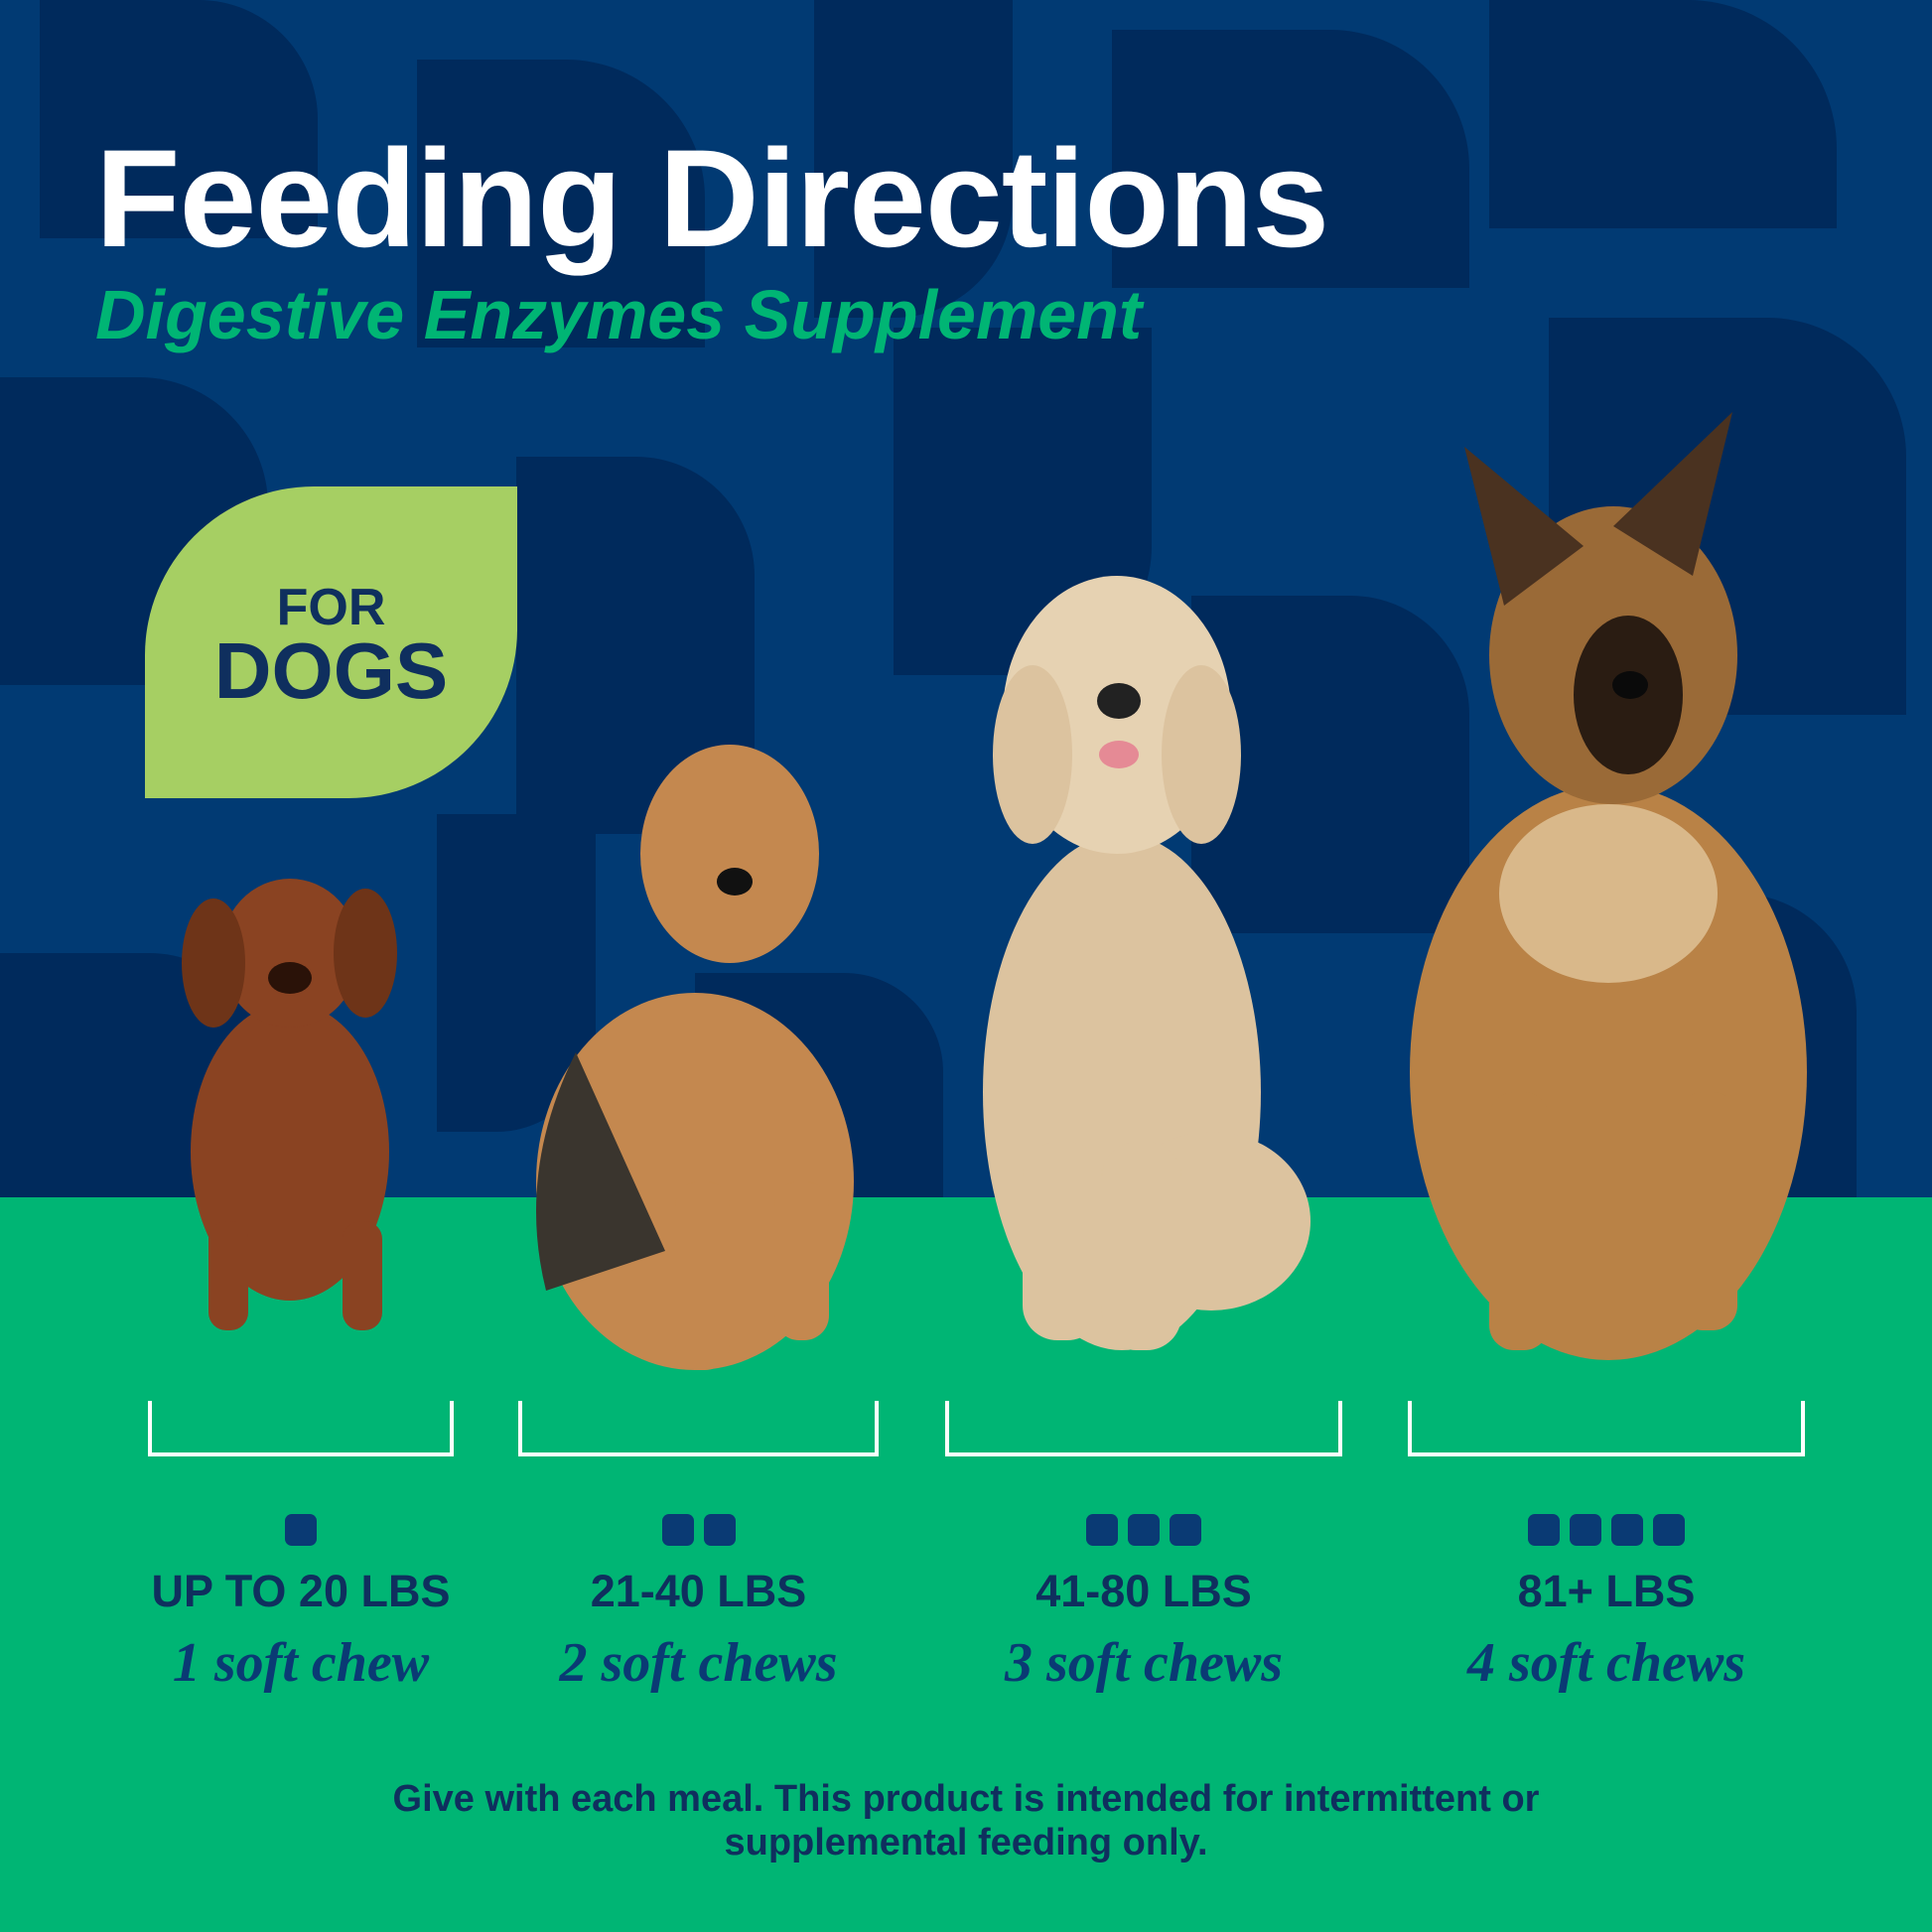 This screenshot has height=1932, width=1932. What do you see at coordinates (1147, 963) in the screenshot?
I see `goldendoodle-image` at bounding box center [1147, 963].